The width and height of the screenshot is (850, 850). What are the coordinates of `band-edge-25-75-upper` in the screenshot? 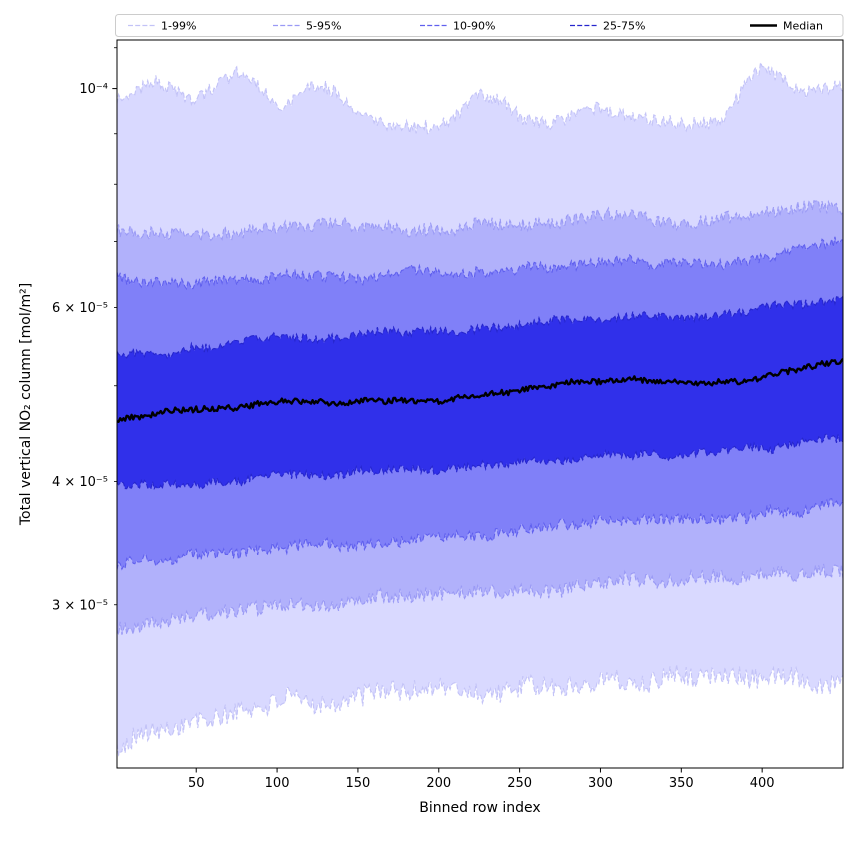 It's located at (480, 327).